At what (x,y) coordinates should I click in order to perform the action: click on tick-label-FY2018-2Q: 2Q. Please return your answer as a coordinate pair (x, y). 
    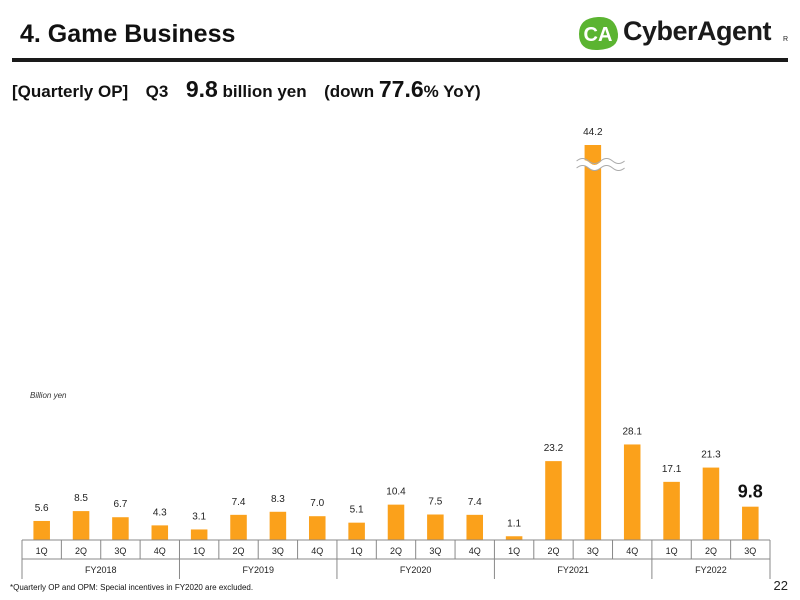
    Looking at the image, I should click on (81, 551).